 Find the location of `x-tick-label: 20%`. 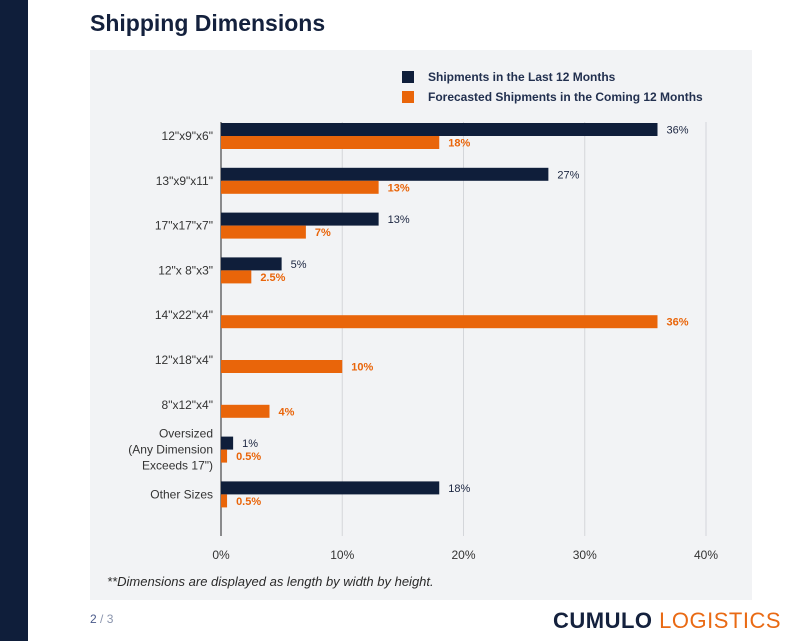

x-tick-label: 20% is located at coordinates (463, 555).